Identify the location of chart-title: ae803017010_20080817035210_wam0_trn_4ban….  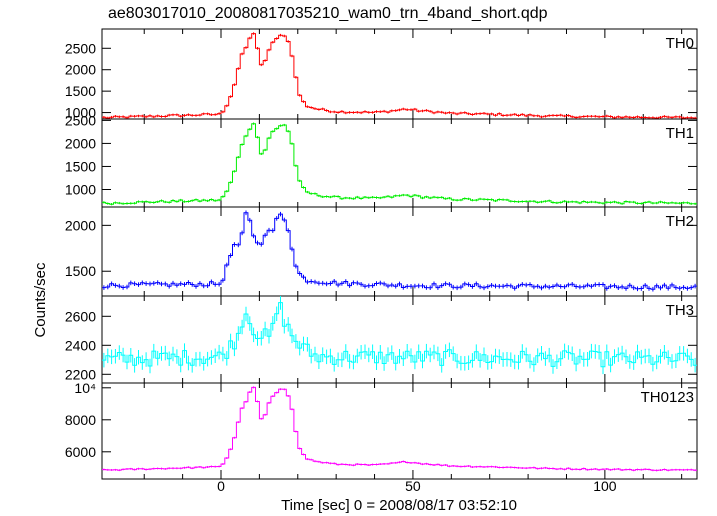
(328, 13).